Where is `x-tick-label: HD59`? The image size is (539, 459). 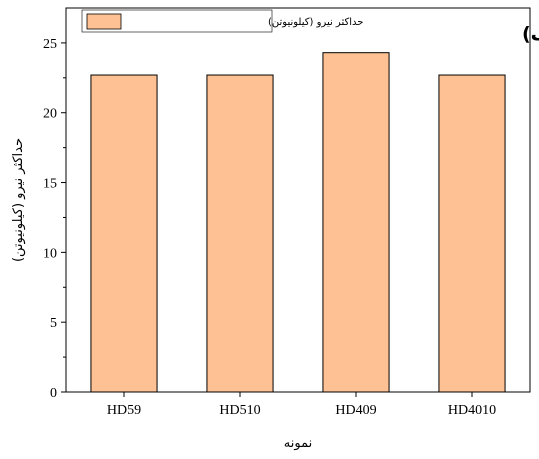
x-tick-label: HD59 is located at coordinates (124, 410).